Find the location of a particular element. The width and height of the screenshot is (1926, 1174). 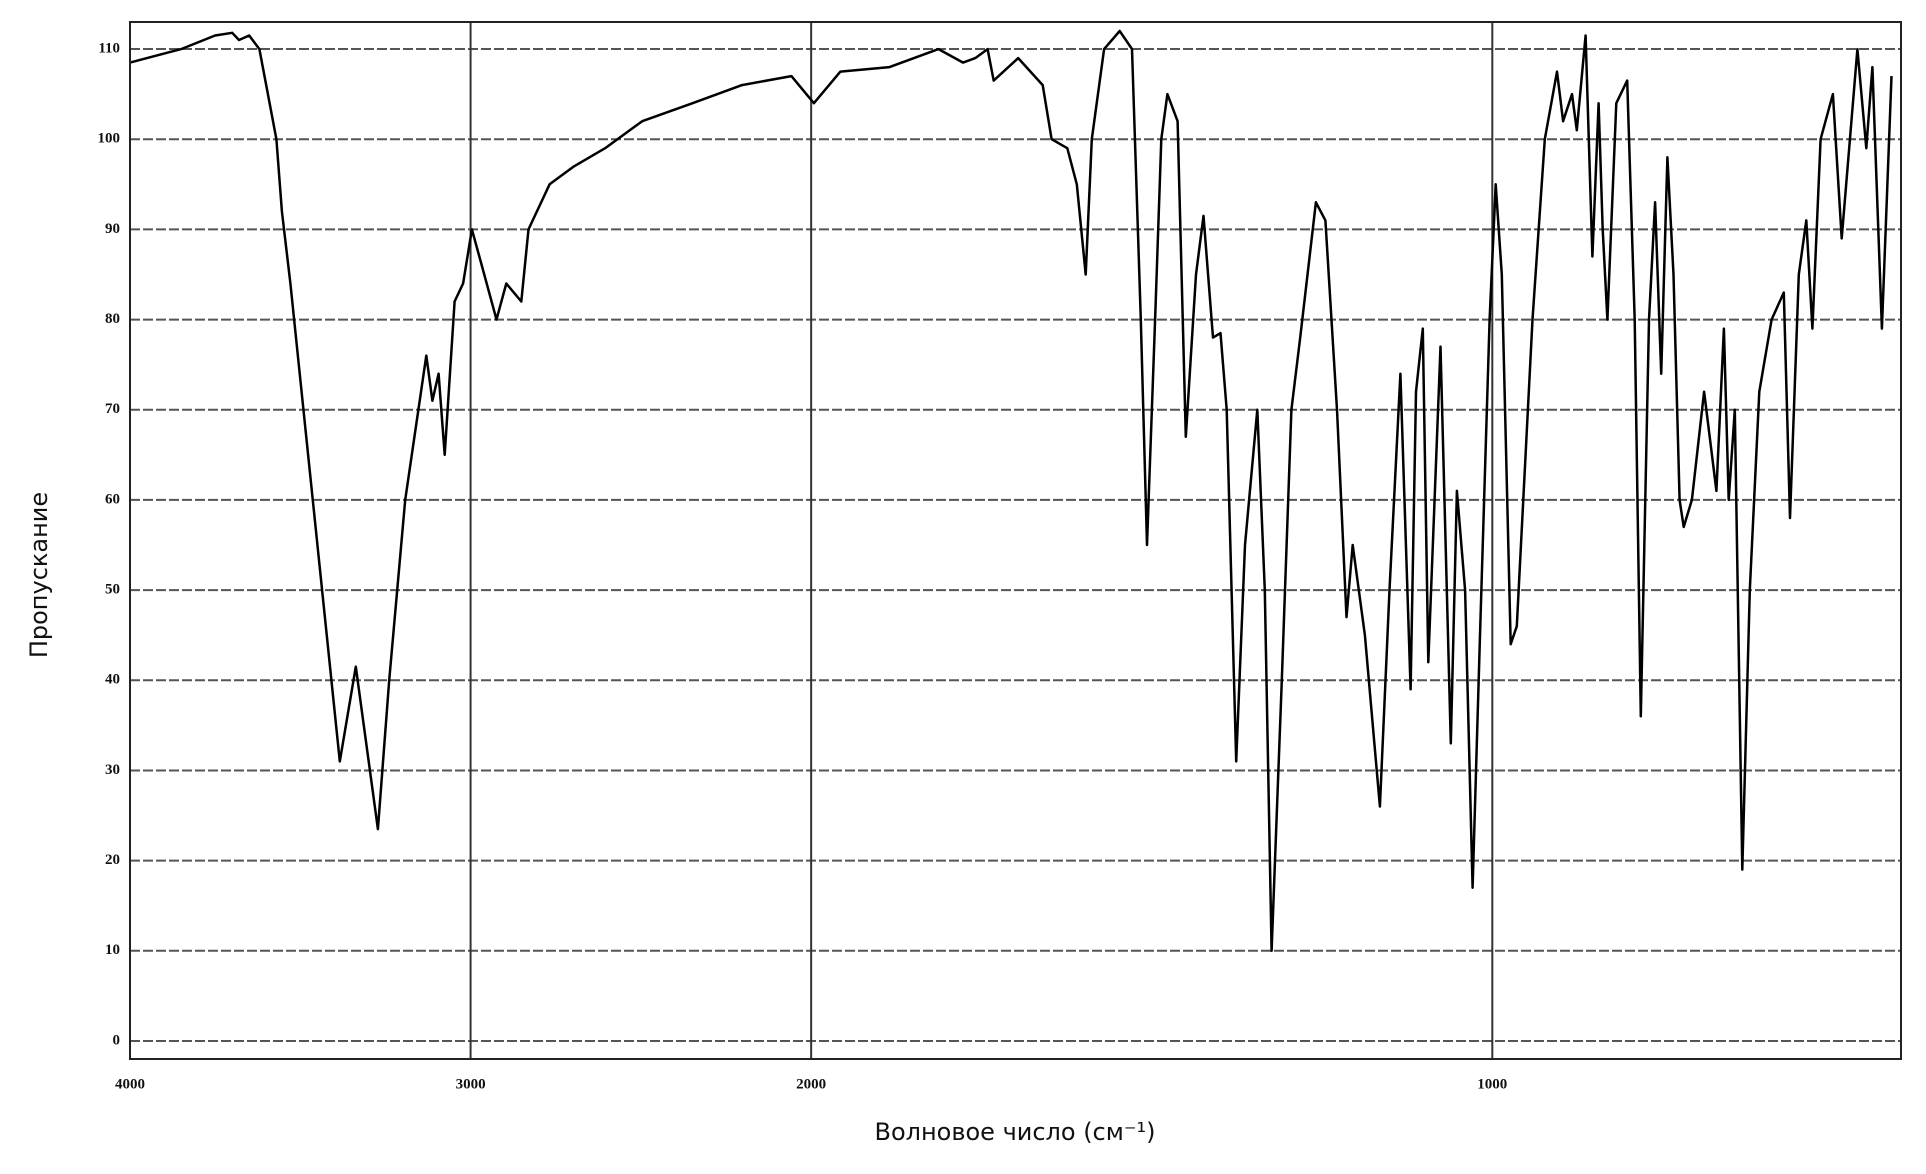

y-tick-label: 90 is located at coordinates (112, 229).